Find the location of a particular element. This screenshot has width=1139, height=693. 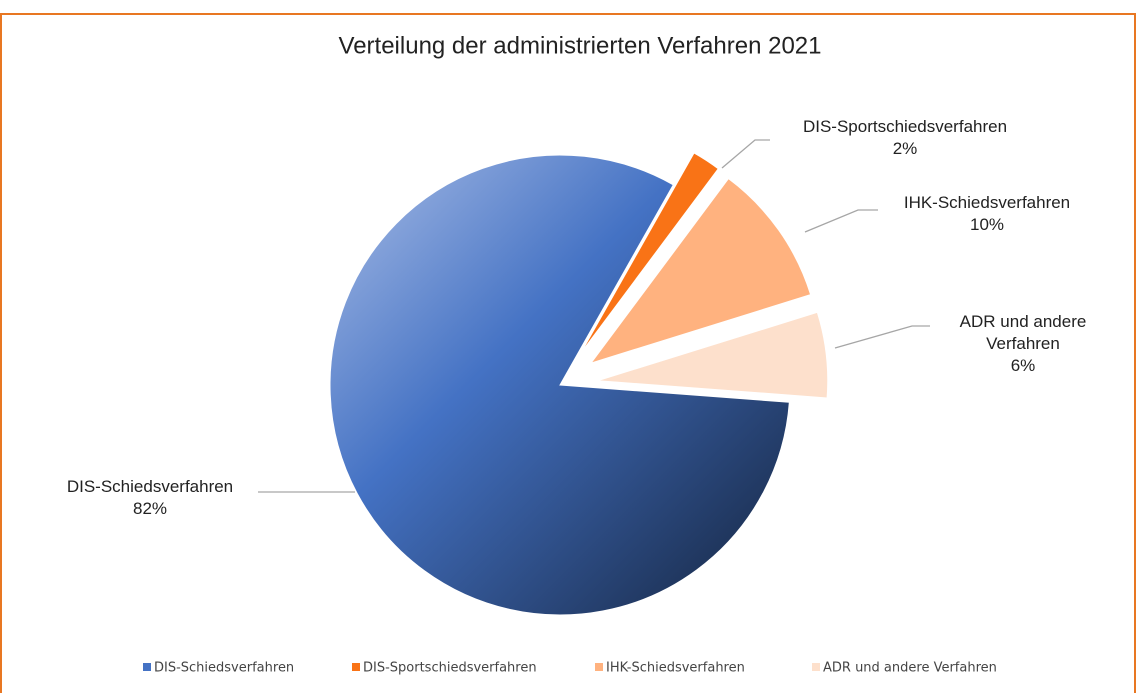

data-label-name: DIS-Sportschiedsverfahren is located at coordinates (905, 126).